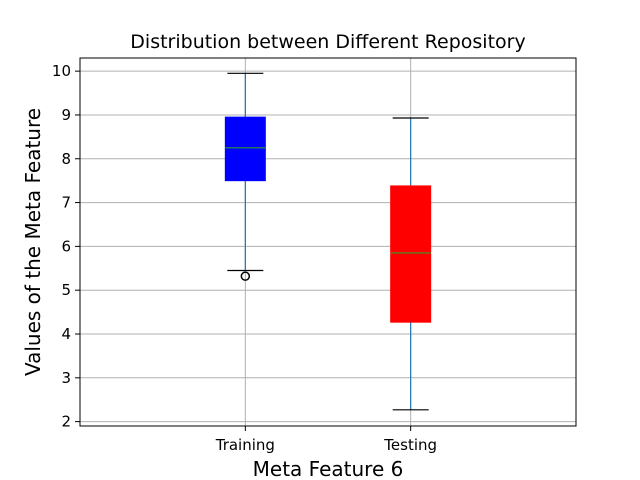  I want to click on y-tick-label: 5, so click(66, 290).